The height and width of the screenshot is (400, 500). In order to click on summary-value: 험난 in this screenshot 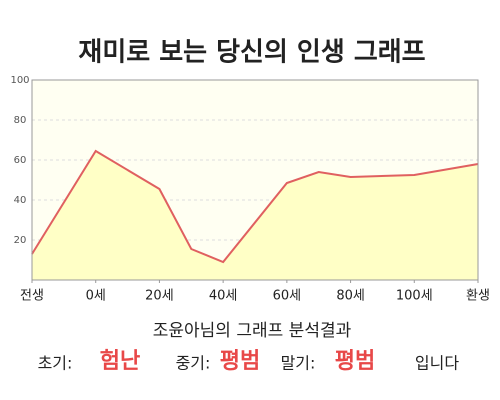, I will do `click(120, 361)`.